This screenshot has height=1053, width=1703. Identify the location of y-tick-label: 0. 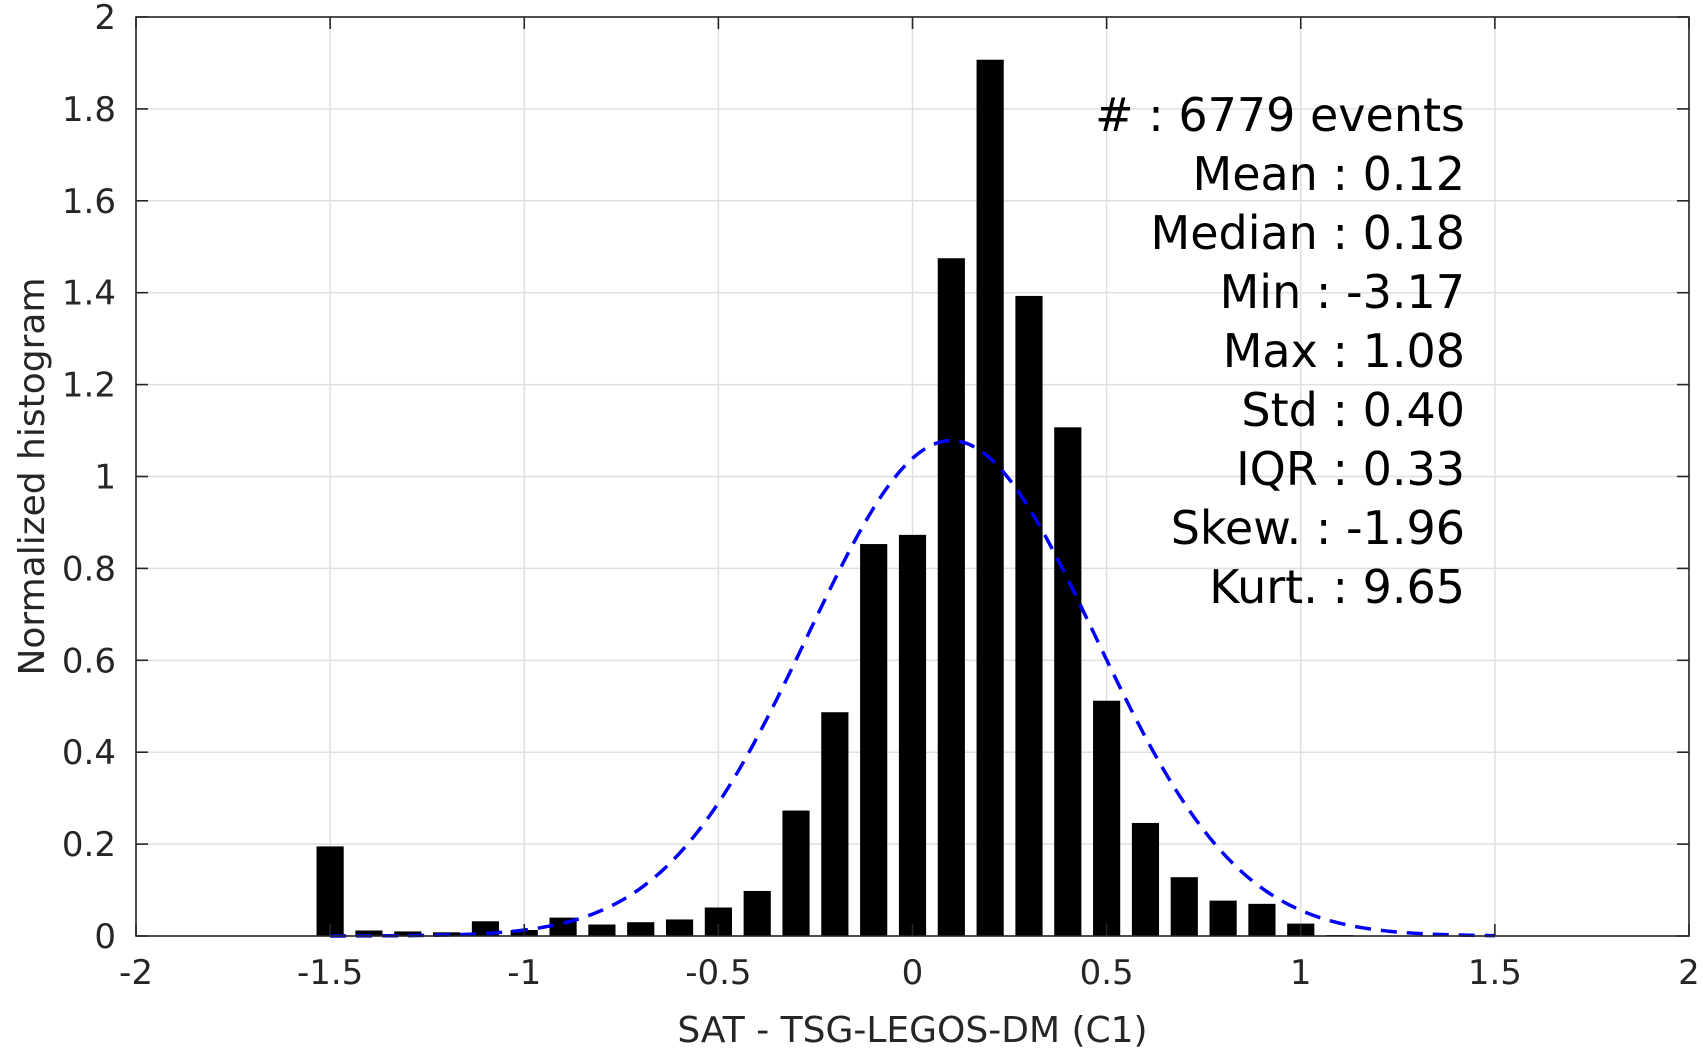
(105, 937).